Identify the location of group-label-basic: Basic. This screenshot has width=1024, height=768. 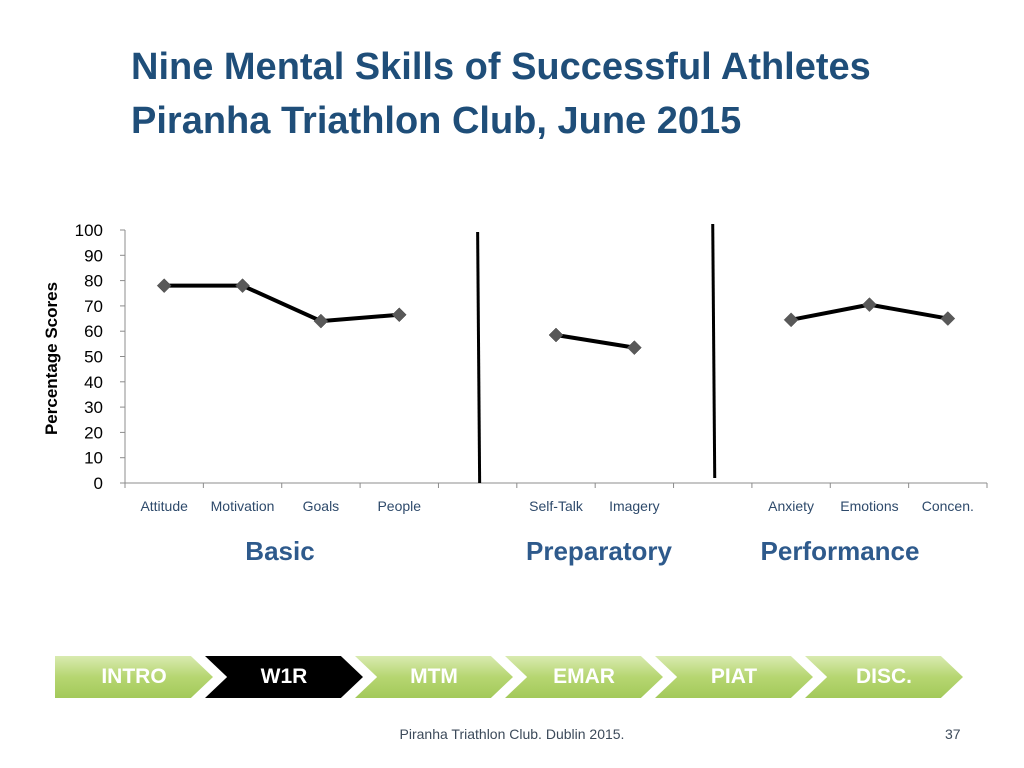
(280, 551).